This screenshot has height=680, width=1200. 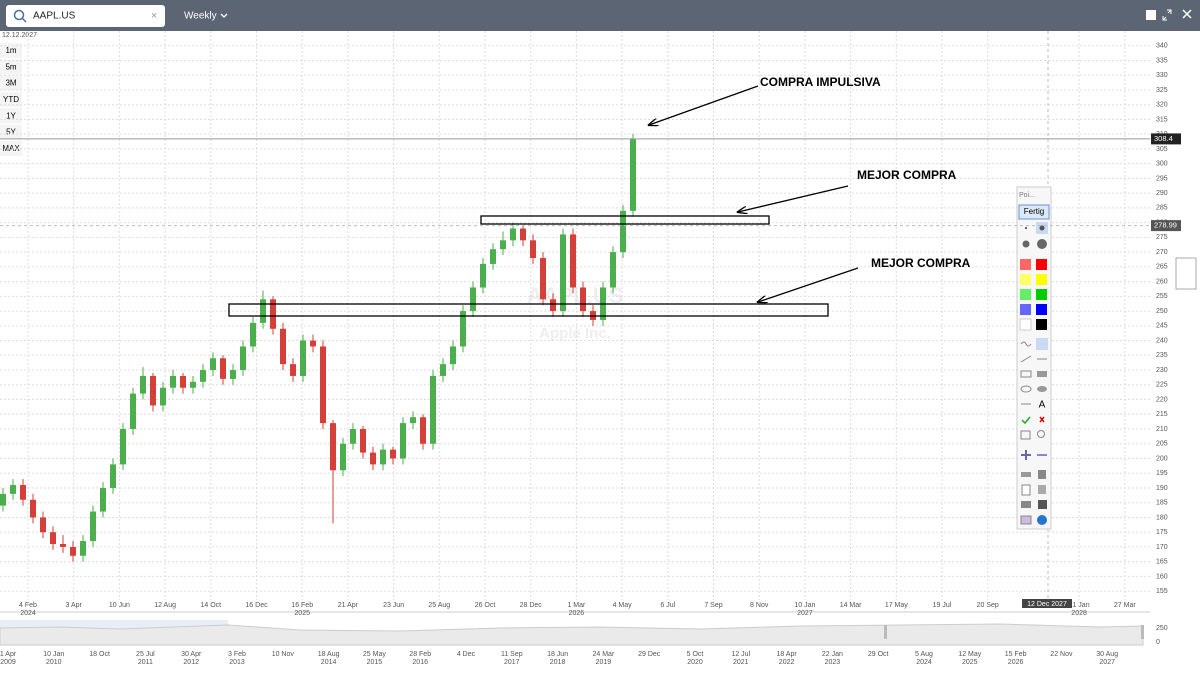 I want to click on navigator-label: 18 Jun, so click(x=557, y=654).